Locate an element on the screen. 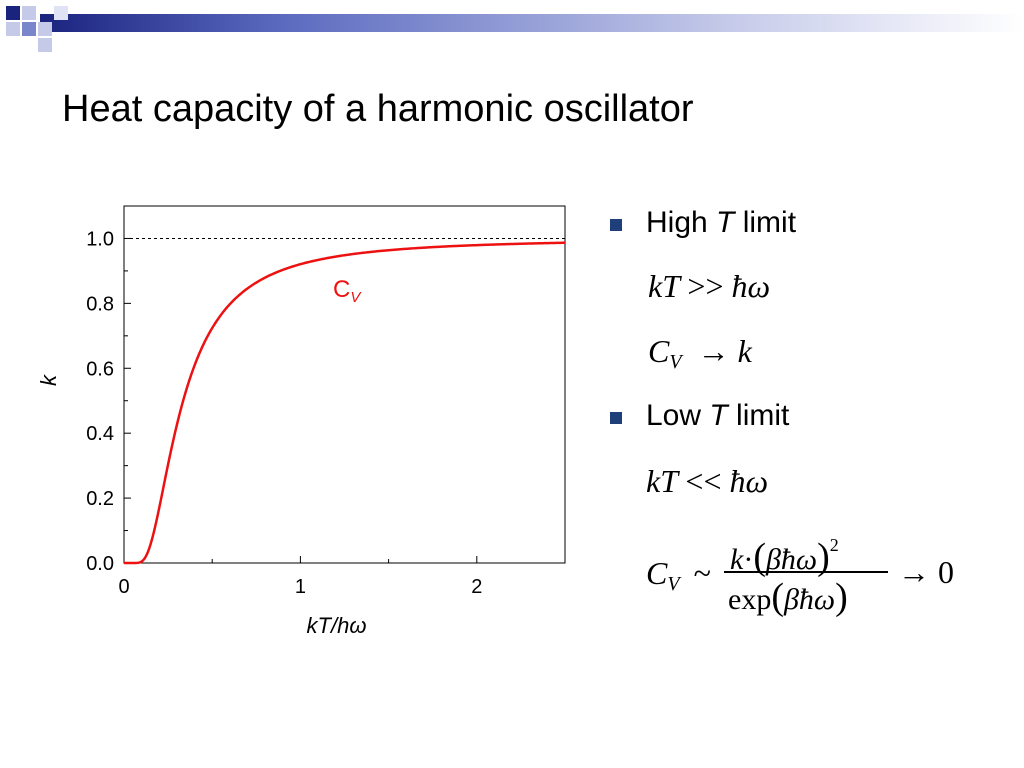  eq-cv-lowt: CV ~ is located at coordinates (678, 578).